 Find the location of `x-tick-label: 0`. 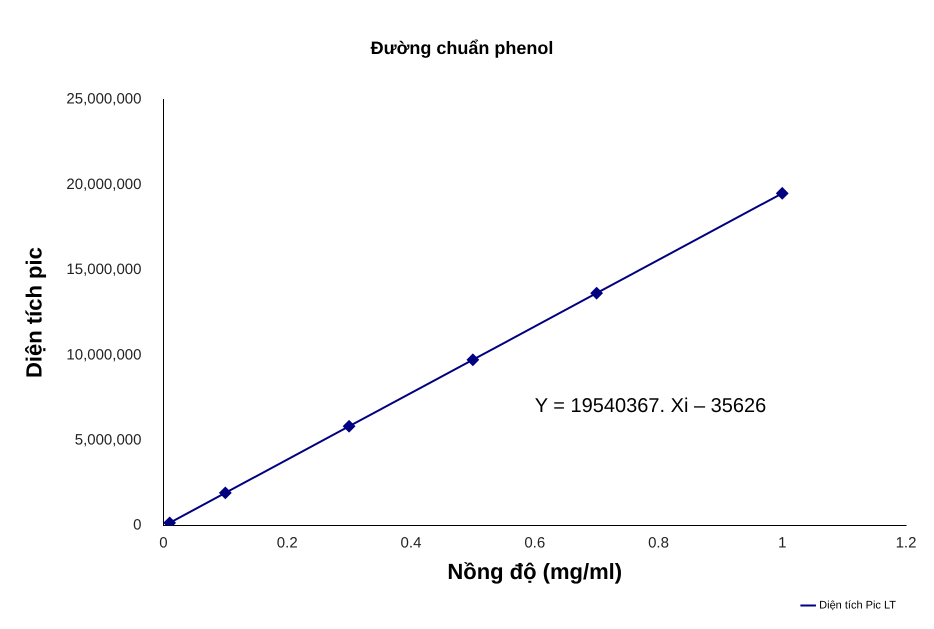

x-tick-label: 0 is located at coordinates (163, 543).